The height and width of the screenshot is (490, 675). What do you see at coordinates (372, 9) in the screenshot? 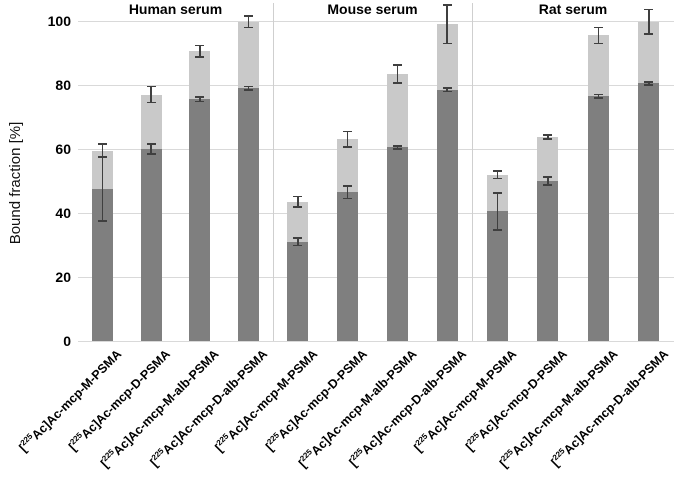
I see `panel-title: Mouse serum` at bounding box center [372, 9].